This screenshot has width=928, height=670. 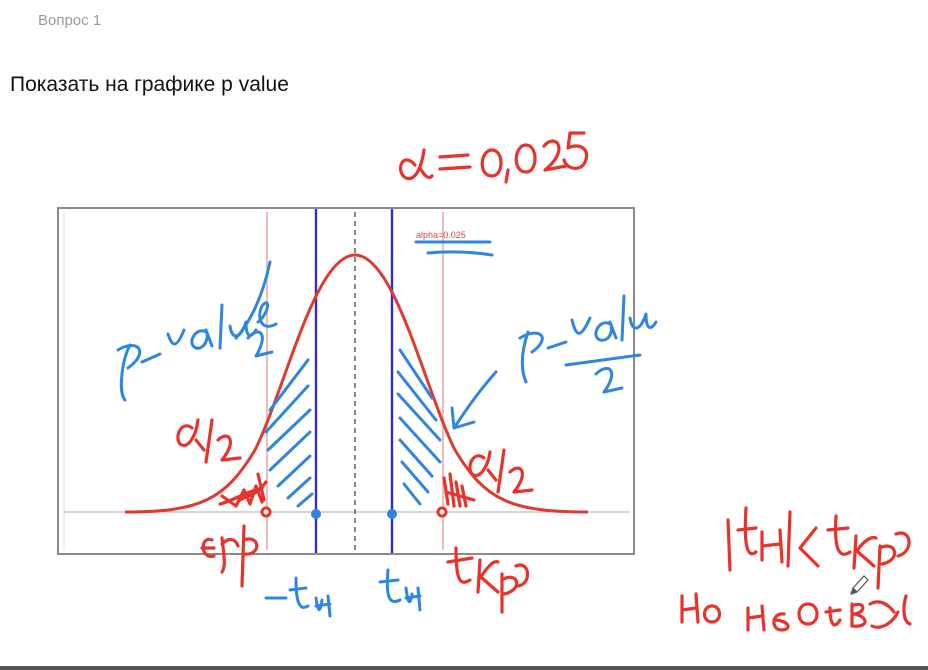 What do you see at coordinates (459, 490) in the screenshot?
I see `hatching-right-alpha-tail` at bounding box center [459, 490].